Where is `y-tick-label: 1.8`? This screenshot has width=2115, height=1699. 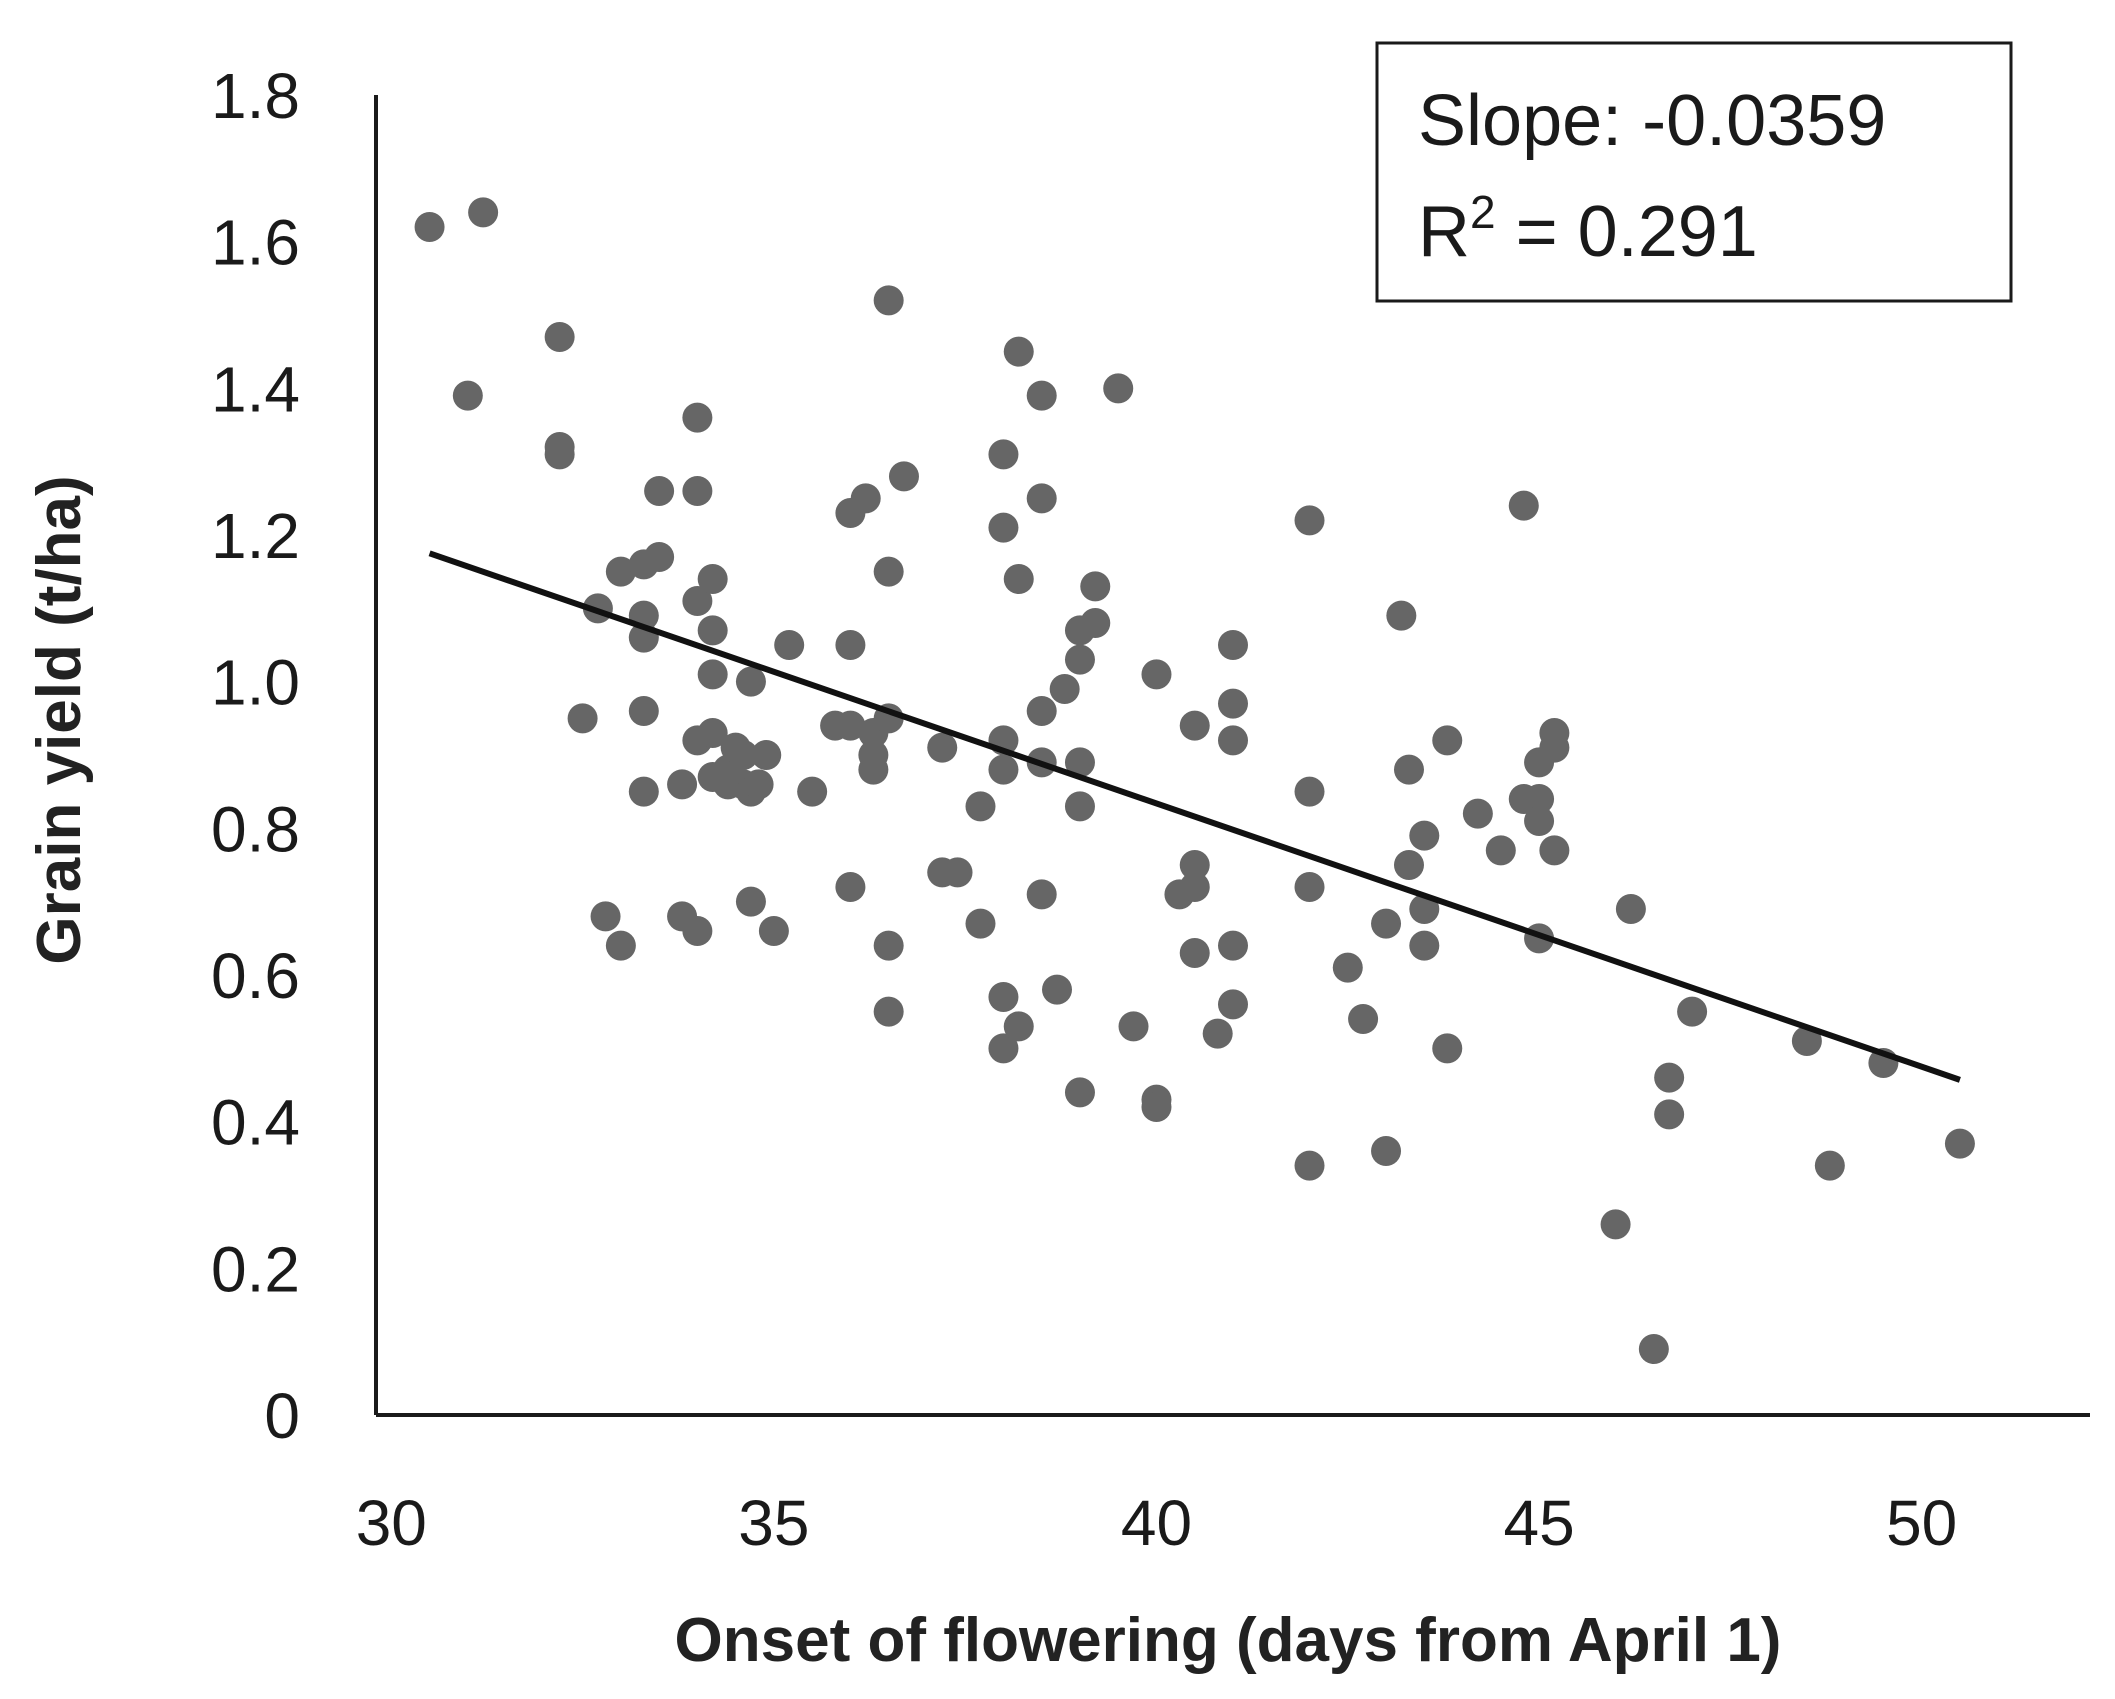
y-tick-label: 1.8 is located at coordinates (255, 96).